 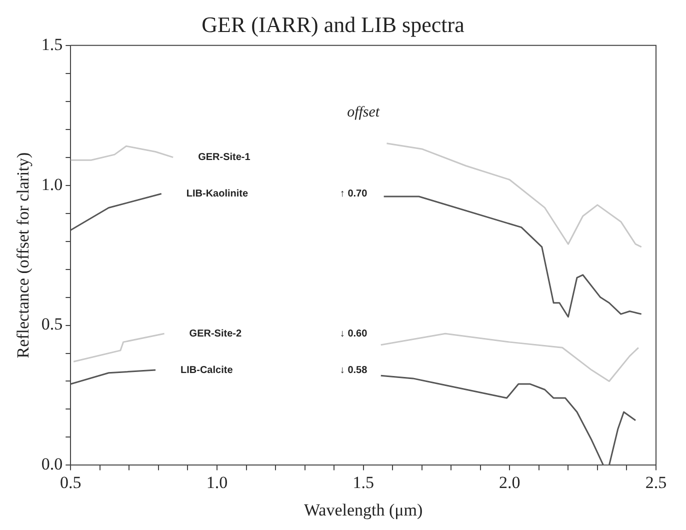 What do you see at coordinates (215, 334) in the screenshot?
I see `text: GER-Site-2` at bounding box center [215, 334].